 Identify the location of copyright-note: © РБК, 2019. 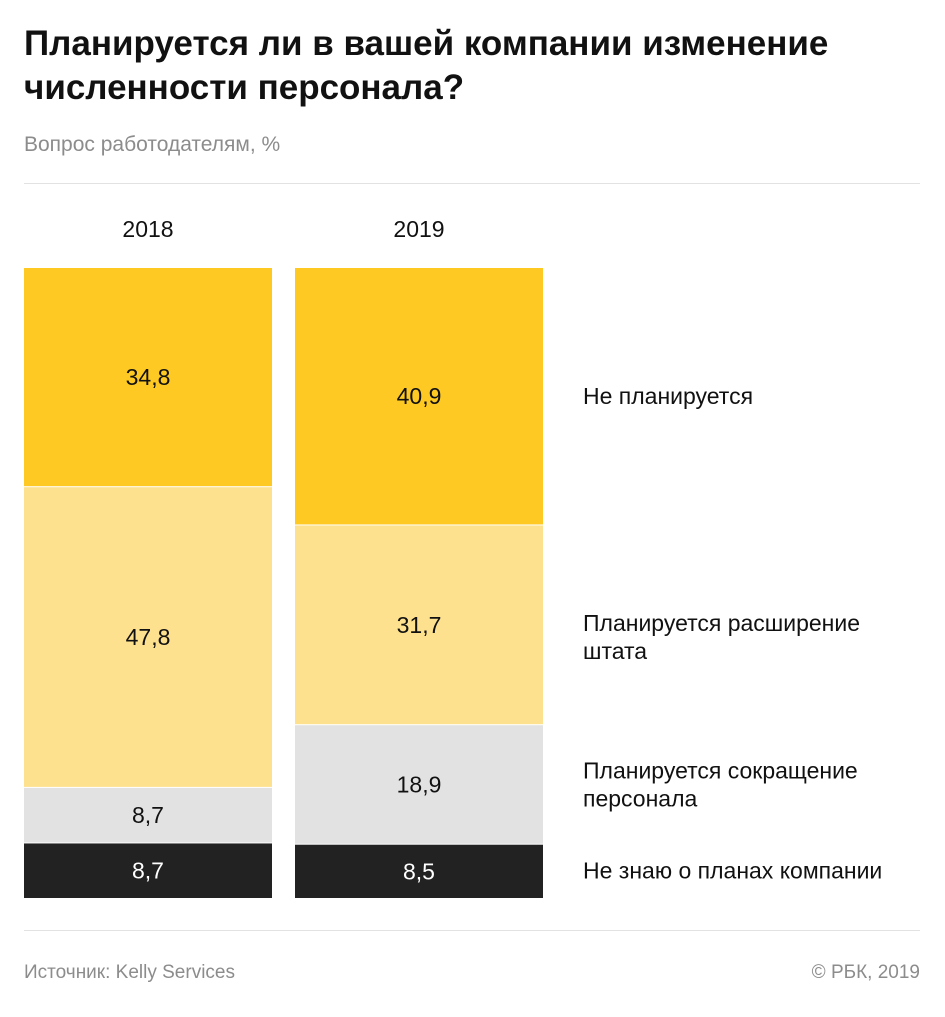
(865, 972).